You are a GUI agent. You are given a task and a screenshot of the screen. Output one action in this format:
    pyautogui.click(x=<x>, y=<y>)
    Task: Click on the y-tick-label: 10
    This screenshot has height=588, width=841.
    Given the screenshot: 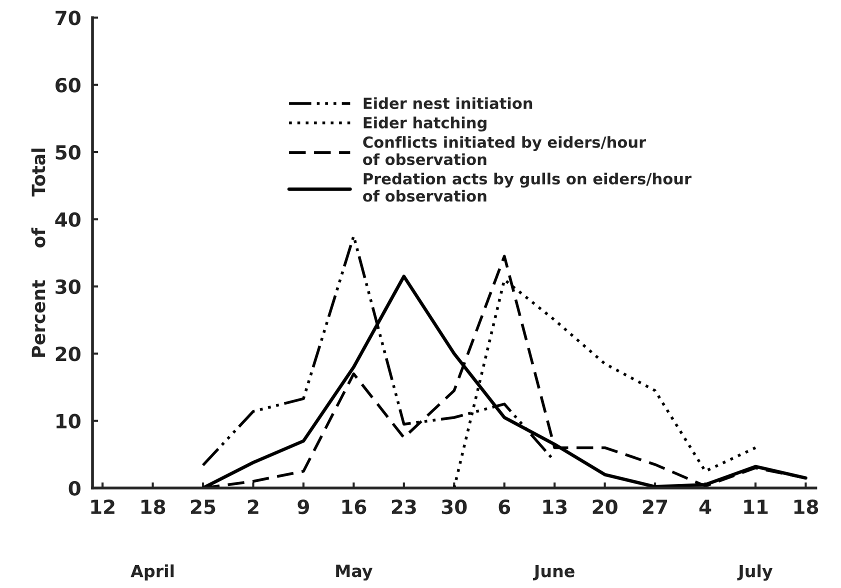 What is the action you would take?
    pyautogui.click(x=68, y=421)
    